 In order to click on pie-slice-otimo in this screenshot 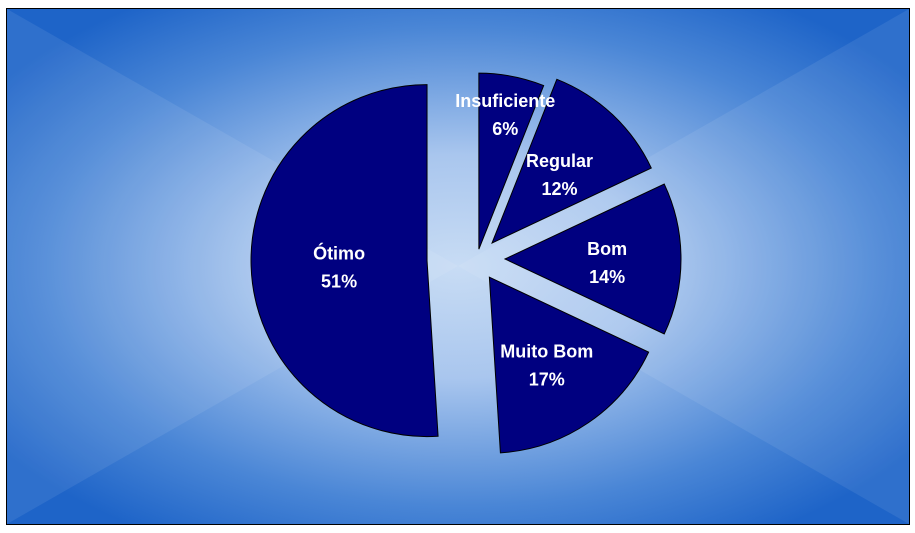, I will do `click(344, 261)`.